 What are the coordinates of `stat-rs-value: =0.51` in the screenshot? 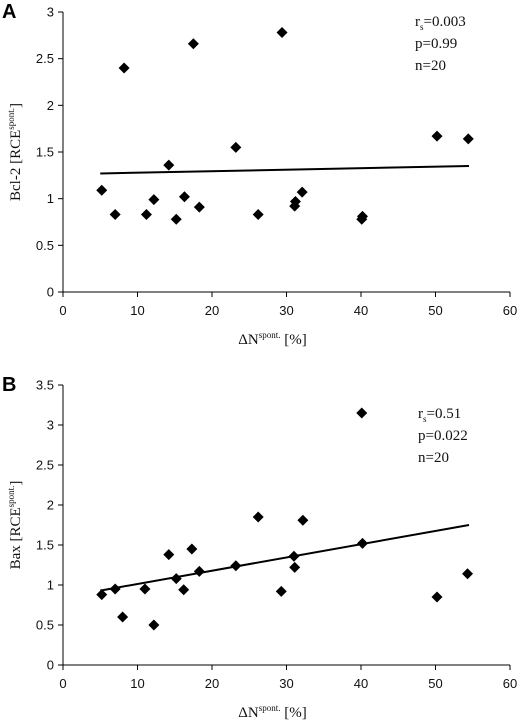 It's located at (444, 414).